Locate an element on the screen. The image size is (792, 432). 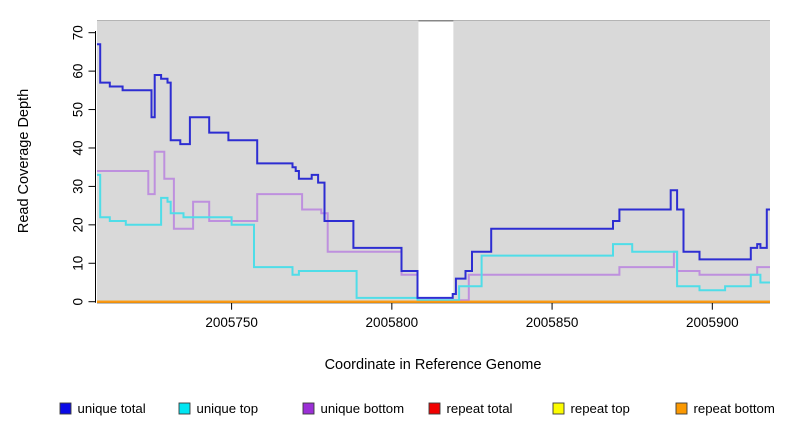
x-tick-label: 2005850 is located at coordinates (552, 322).